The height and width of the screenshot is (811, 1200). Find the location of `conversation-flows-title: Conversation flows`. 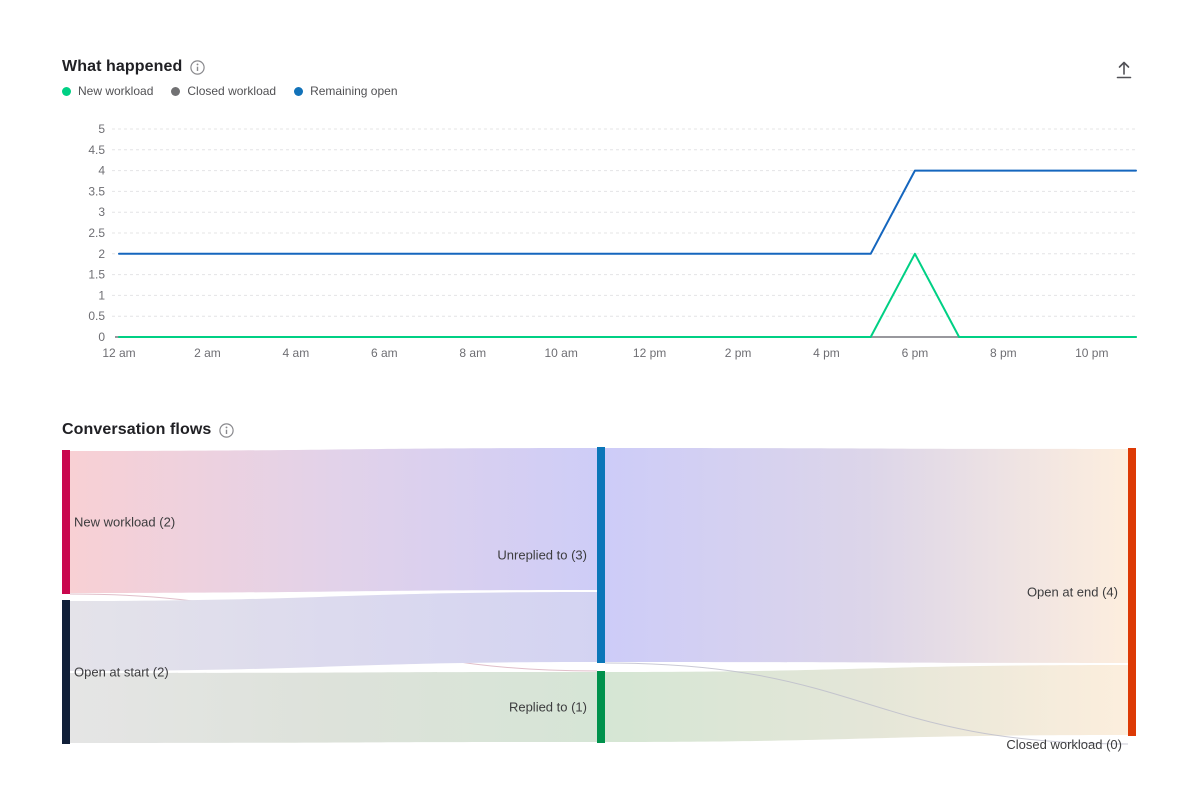

conversation-flows-title: Conversation flows is located at coordinates (137, 429).